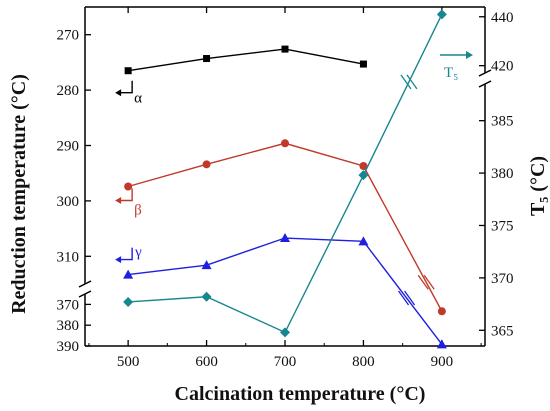  I want to click on series-name-label: β, so click(138, 210).